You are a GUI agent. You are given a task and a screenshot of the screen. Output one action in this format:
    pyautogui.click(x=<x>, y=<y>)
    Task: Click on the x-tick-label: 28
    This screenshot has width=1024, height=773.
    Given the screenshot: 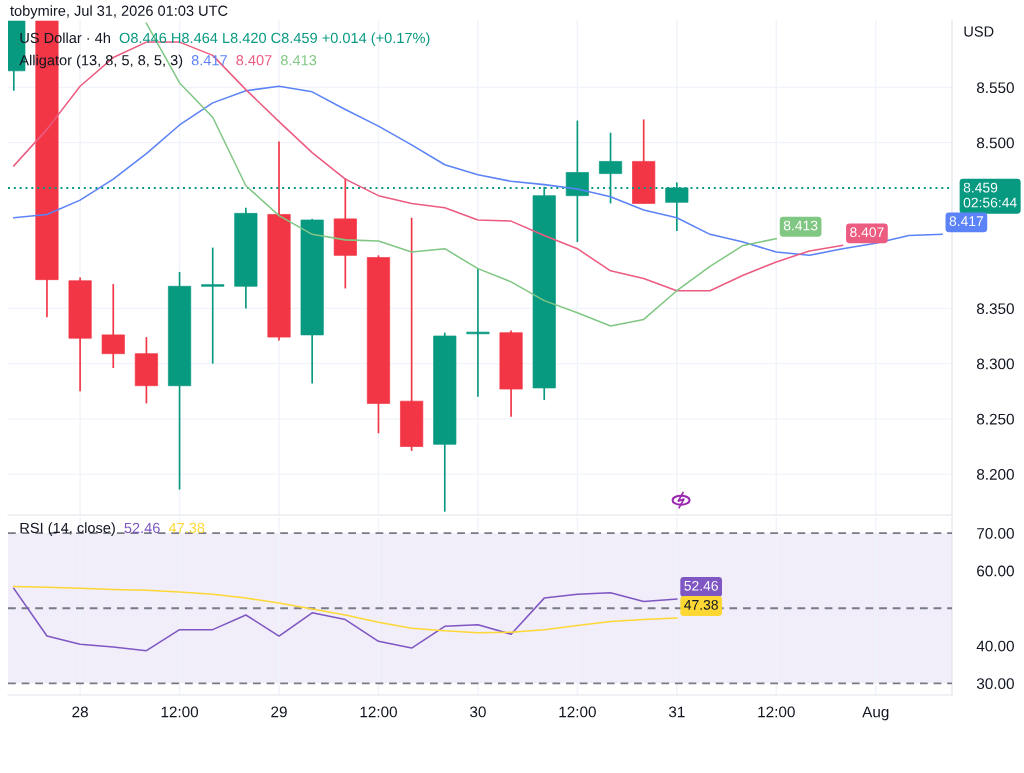 What is the action you would take?
    pyautogui.click(x=80, y=712)
    